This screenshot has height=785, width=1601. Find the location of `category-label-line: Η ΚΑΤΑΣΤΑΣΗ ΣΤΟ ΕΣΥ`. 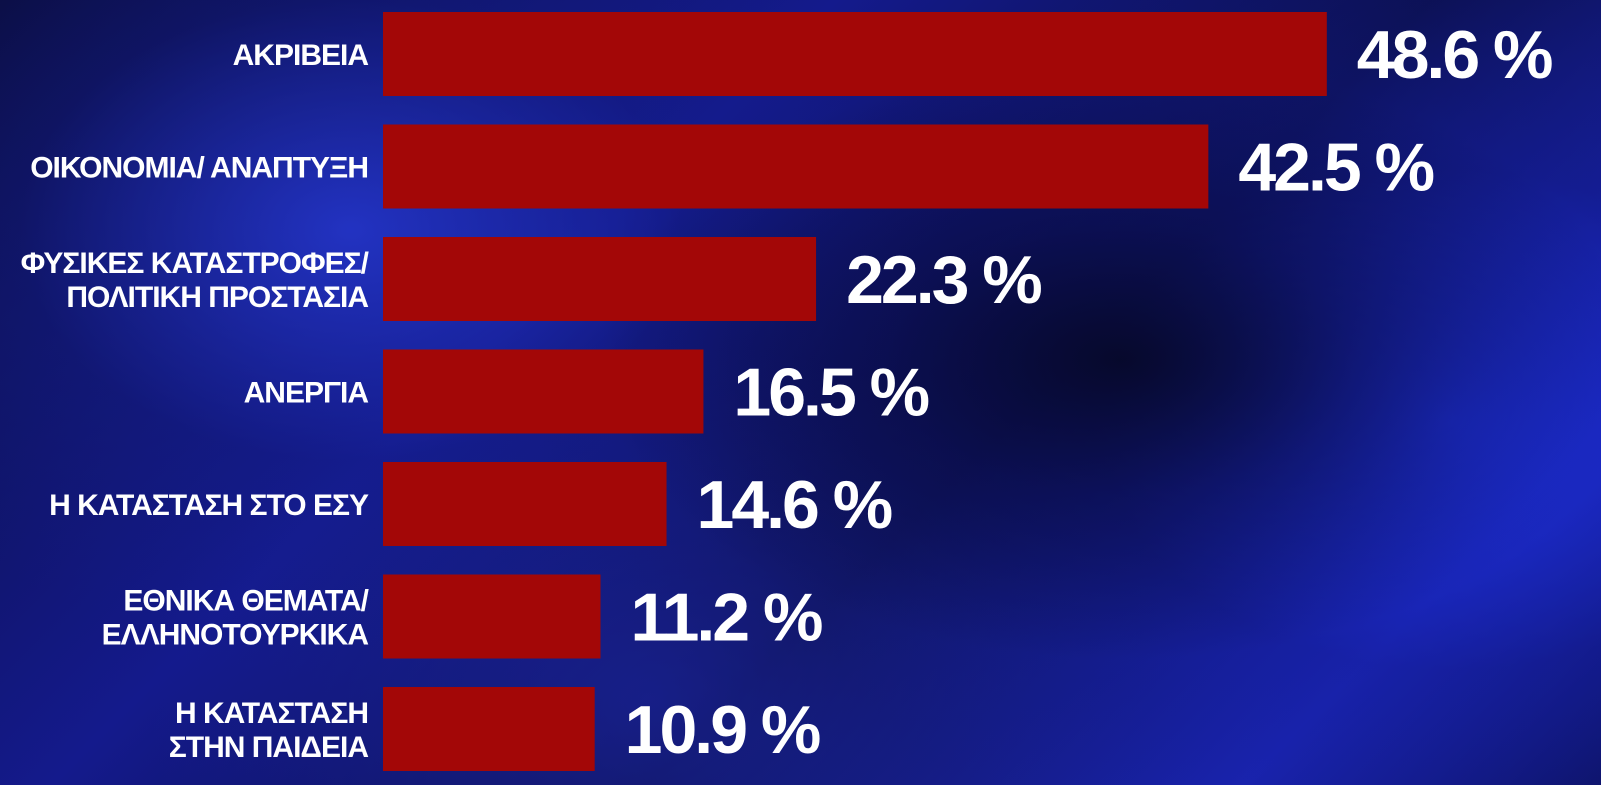

category-label-line: Η ΚΑΤΑΣΤΑΣΗ ΣΤΟ ΕΣΥ is located at coordinates (209, 505).